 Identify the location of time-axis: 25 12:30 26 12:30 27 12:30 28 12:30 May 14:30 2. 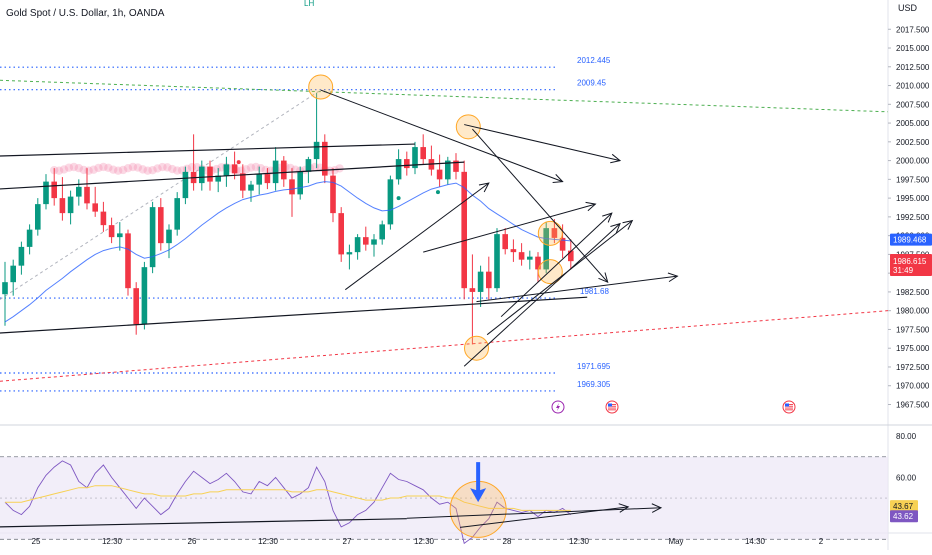
(428, 541).